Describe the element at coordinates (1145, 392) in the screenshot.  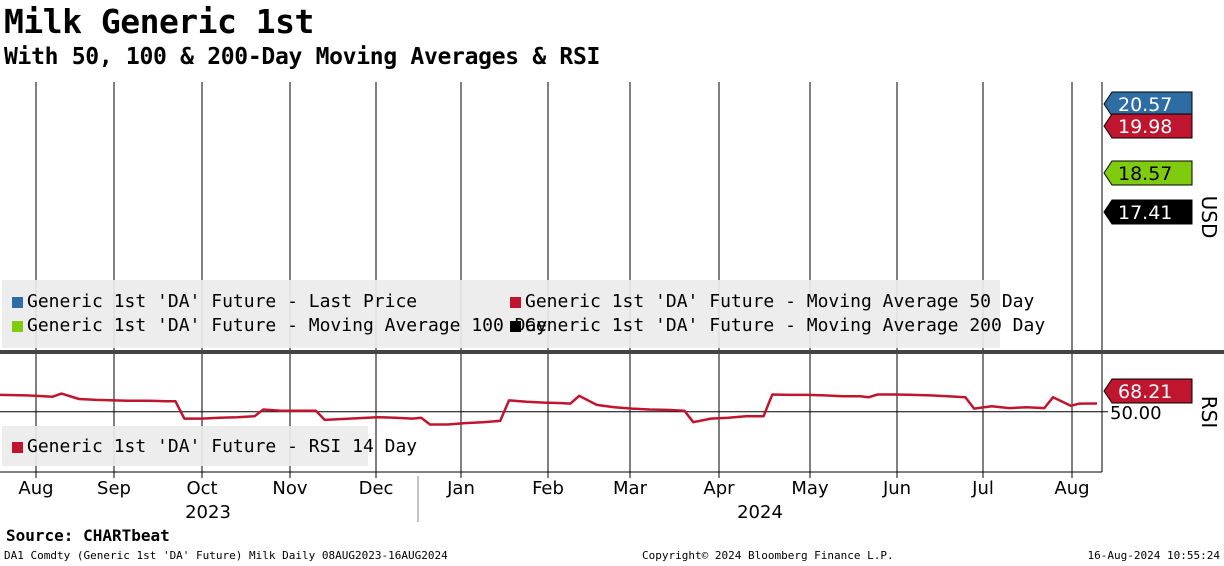
I see `rsi-value-tag-text: 68.21` at that location.